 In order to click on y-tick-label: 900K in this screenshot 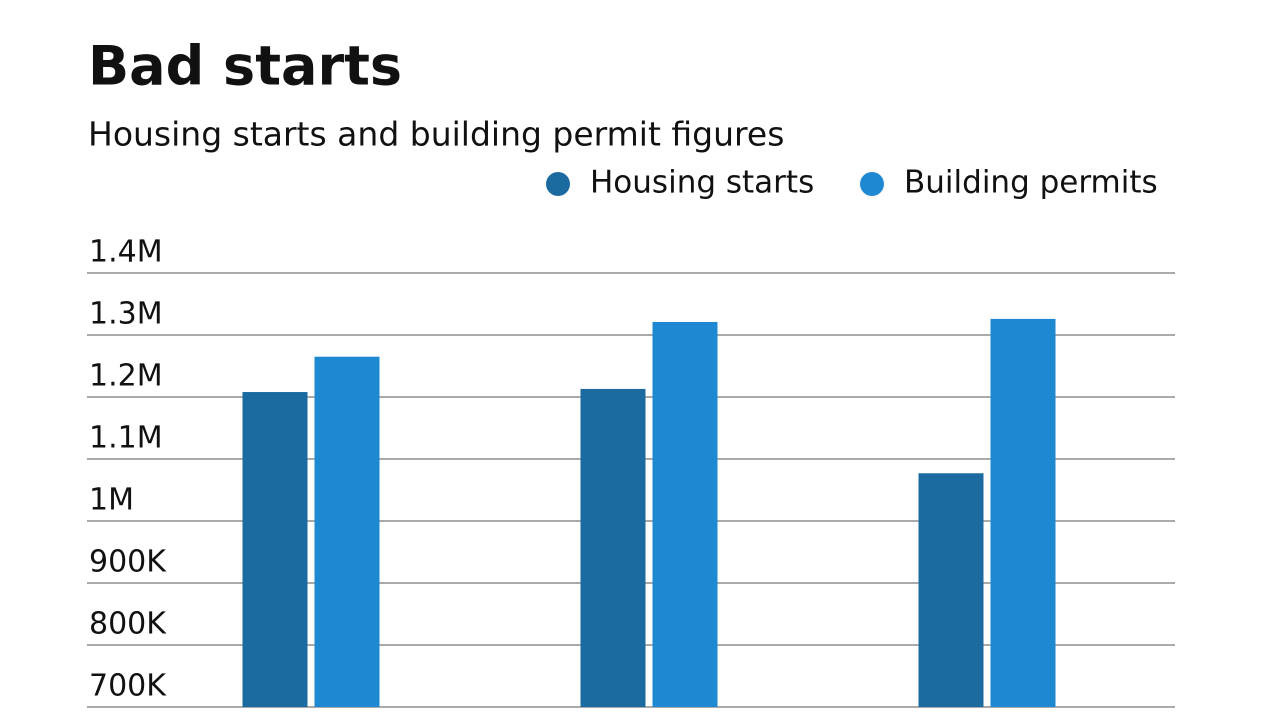, I will do `click(128, 562)`.